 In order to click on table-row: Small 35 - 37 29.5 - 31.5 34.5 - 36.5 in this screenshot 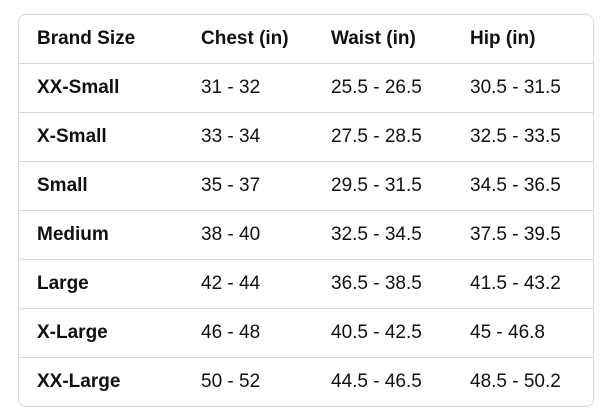, I will do `click(306, 186)`.